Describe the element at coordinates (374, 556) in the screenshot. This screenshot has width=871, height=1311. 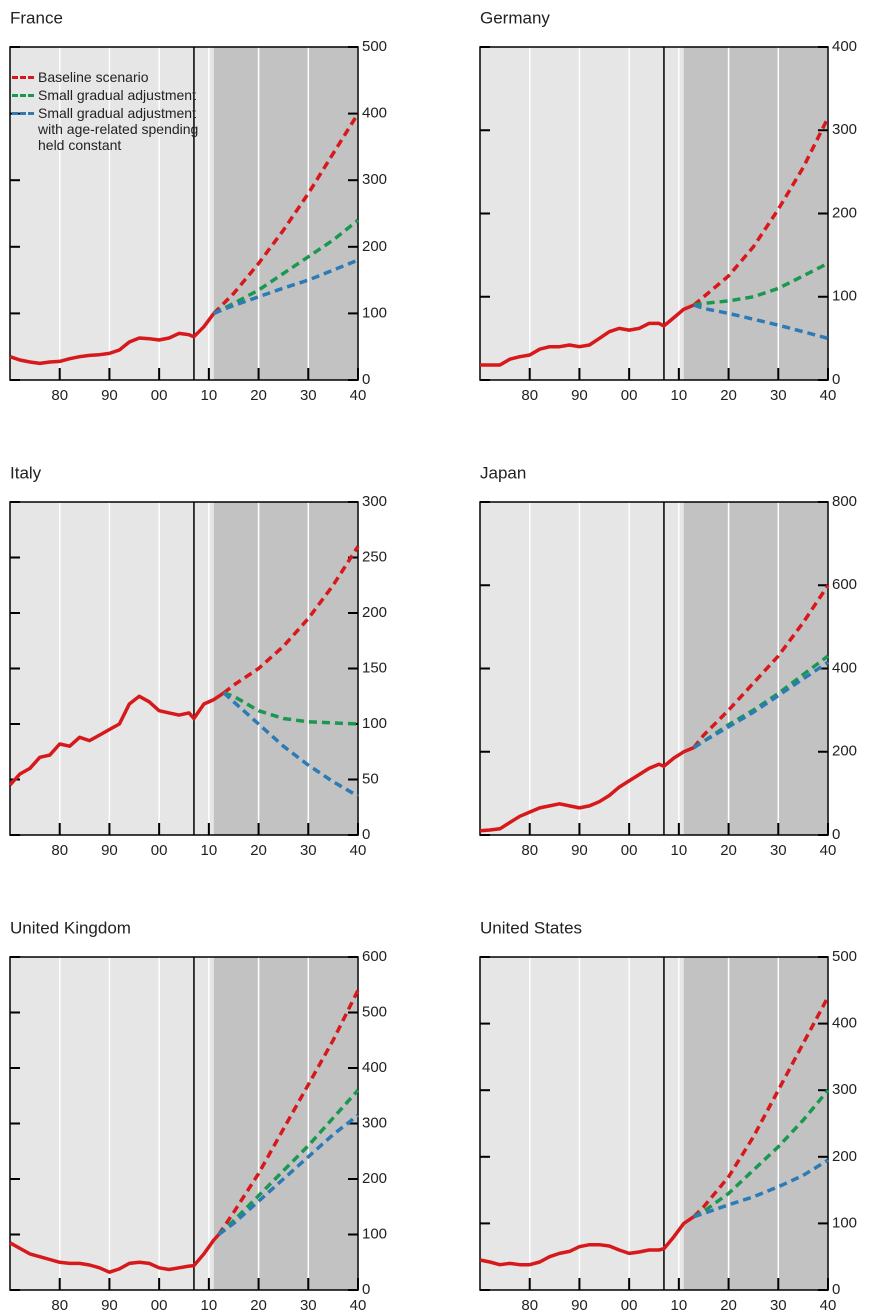
I see `y-tick-label: 250` at that location.